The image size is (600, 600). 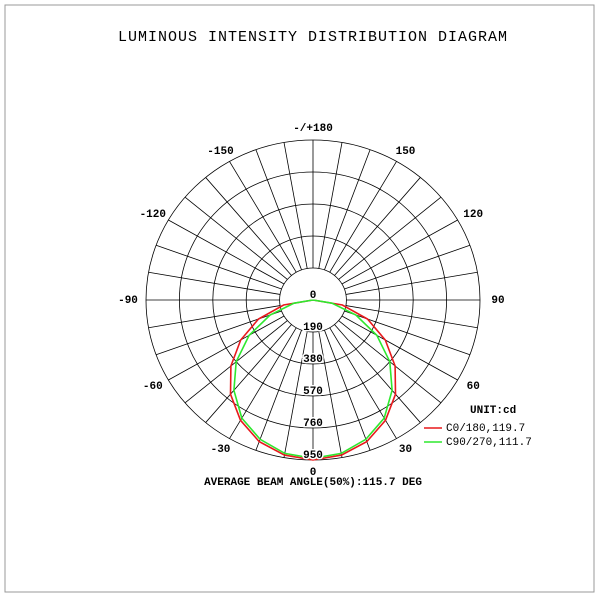 What do you see at coordinates (493, 411) in the screenshot?
I see `unit-label: UNIT:cd` at bounding box center [493, 411].